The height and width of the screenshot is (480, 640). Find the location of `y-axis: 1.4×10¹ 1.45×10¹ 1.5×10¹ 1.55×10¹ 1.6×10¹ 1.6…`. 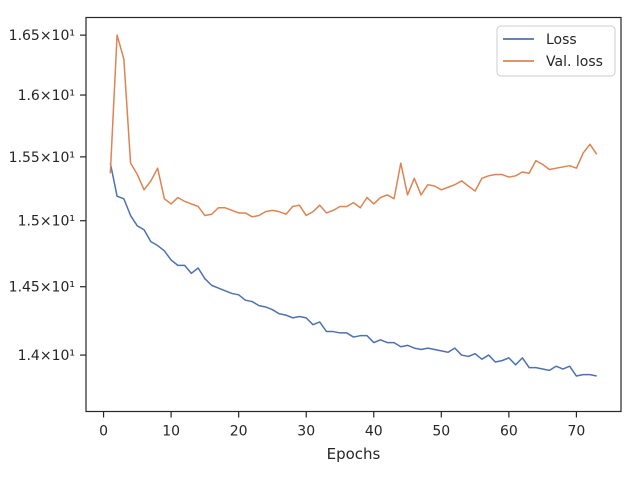

y-axis: 1.4×10¹ 1.45×10¹ 1.5×10¹ 1.55×10¹ 1.6×10¹ 1.6… is located at coordinates (47, 196).